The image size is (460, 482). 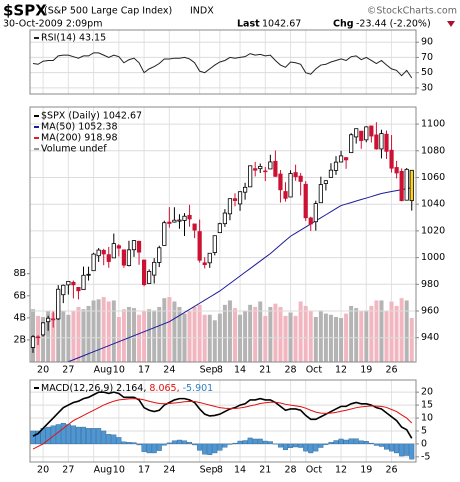 I want to click on x-tick-label: 17, so click(x=144, y=470).